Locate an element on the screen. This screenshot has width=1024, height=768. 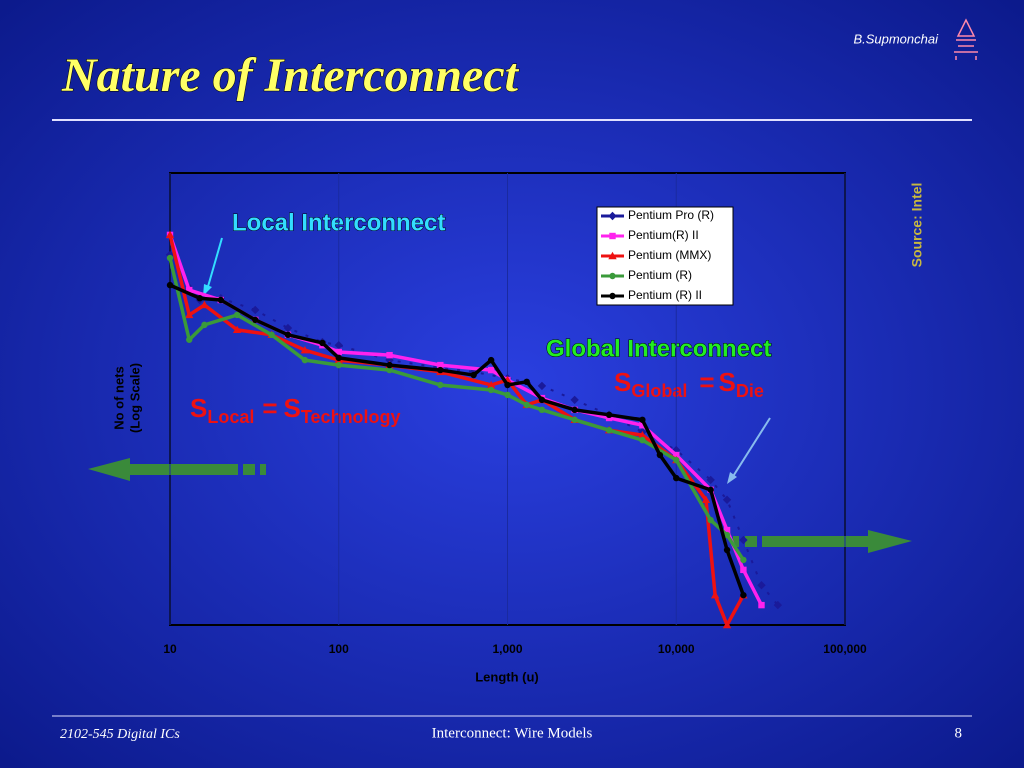
local-equation: SLocal = STechnology is located at coordinates (295, 410).